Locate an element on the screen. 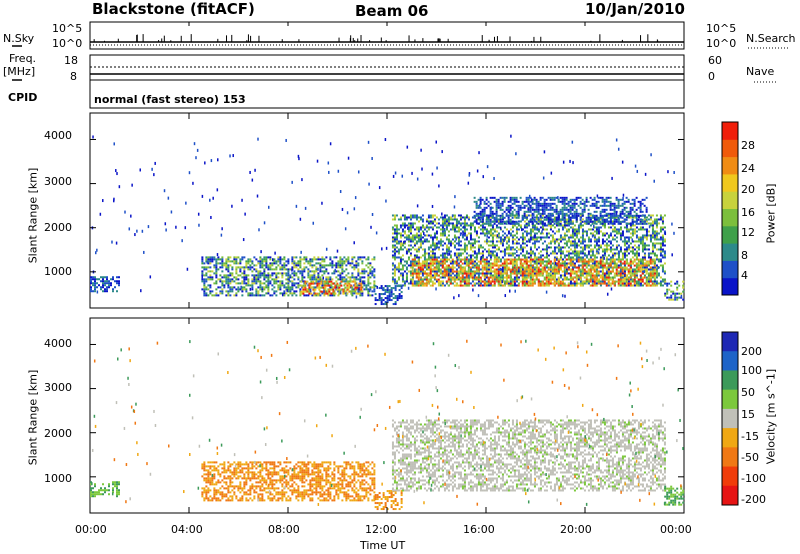  cpid-value: normal (fast stereo) 153 is located at coordinates (170, 99).